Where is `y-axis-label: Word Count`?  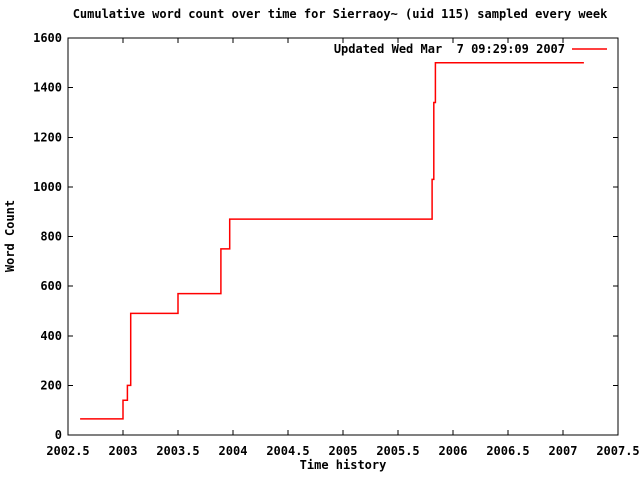
y-axis-label: Word Count is located at coordinates (10, 236).